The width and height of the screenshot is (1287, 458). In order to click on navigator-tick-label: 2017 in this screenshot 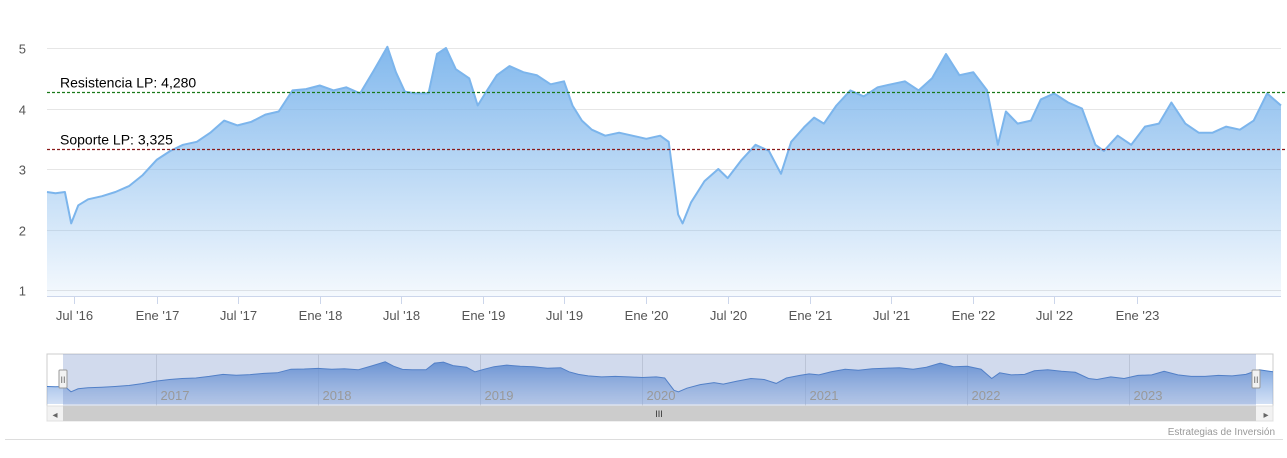, I will do `click(175, 395)`.